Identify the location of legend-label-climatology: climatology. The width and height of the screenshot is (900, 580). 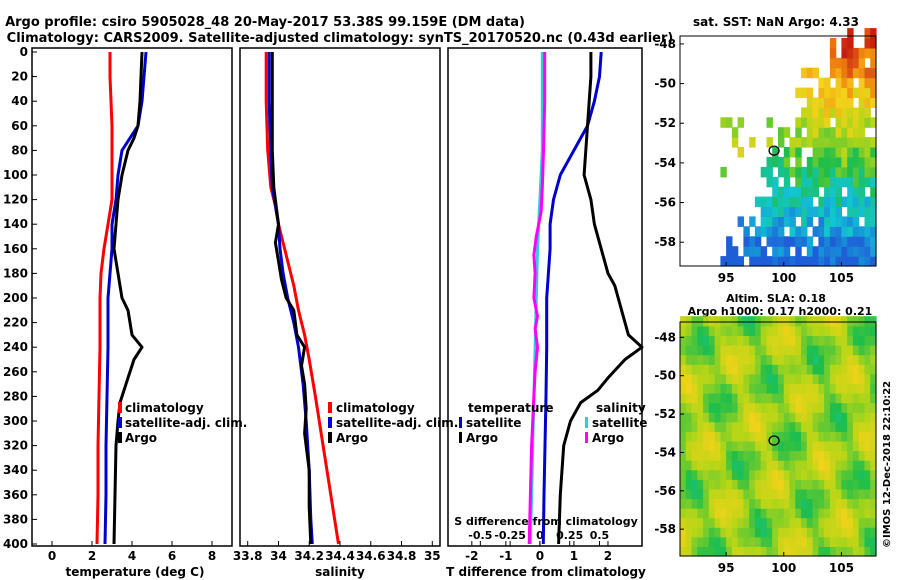
(164, 408).